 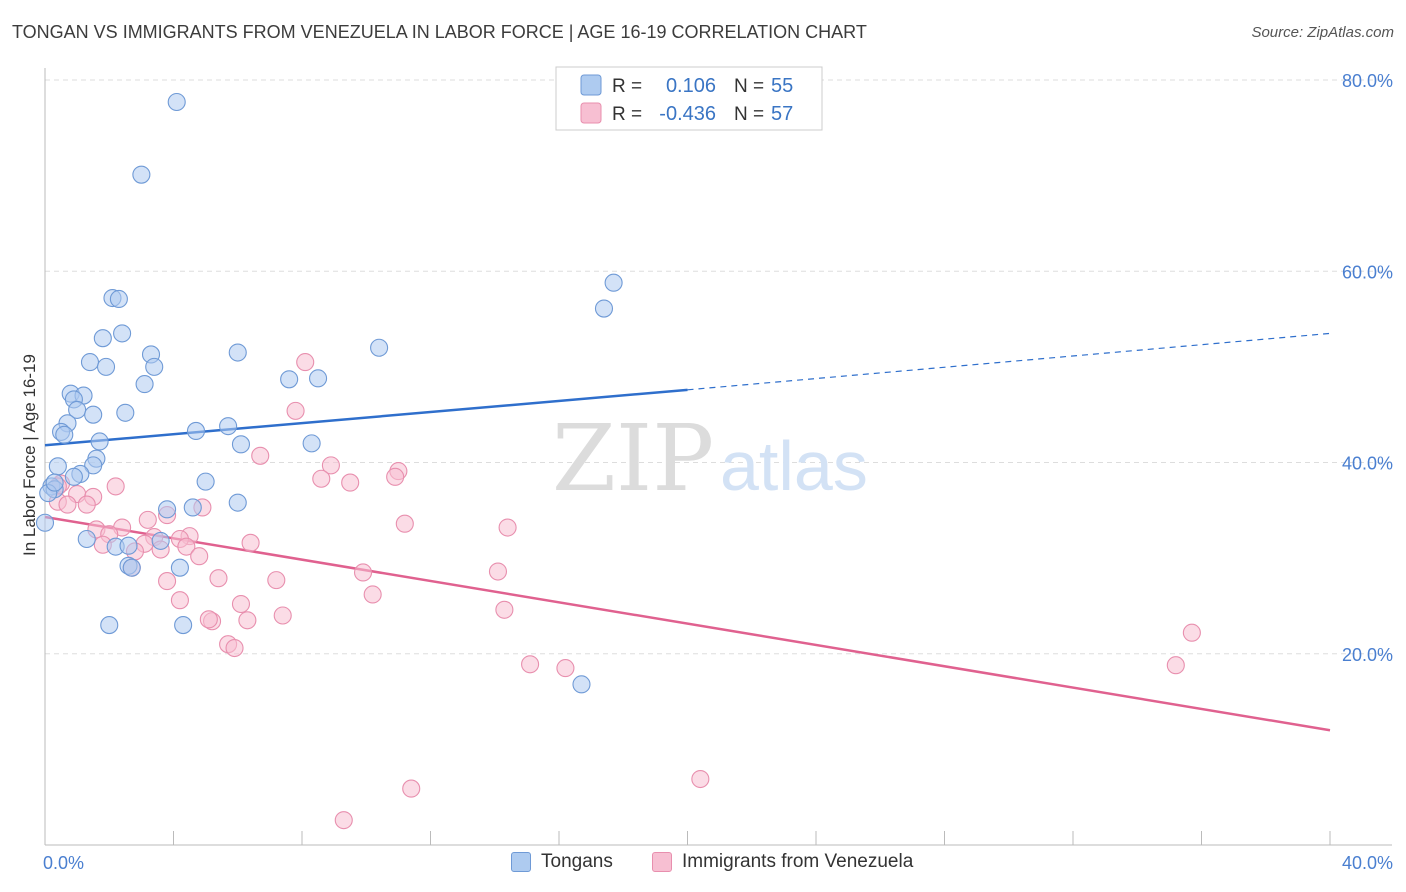 I want to click on y-tick-label: 60.0%, so click(x=1367, y=272).